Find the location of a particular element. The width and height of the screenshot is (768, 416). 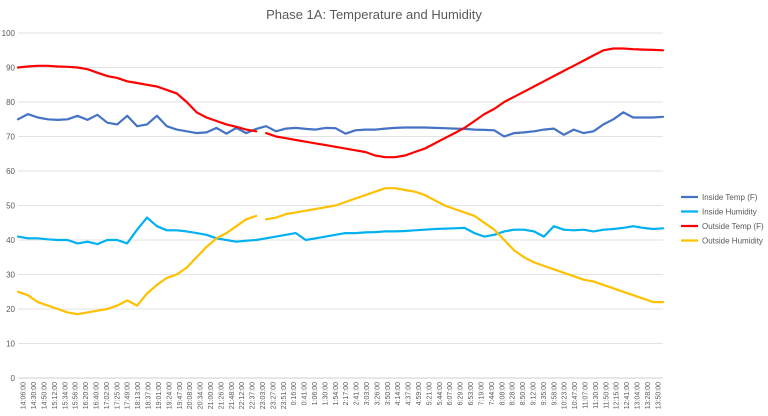

legend-label: Outside Temp (F) is located at coordinates (733, 226).